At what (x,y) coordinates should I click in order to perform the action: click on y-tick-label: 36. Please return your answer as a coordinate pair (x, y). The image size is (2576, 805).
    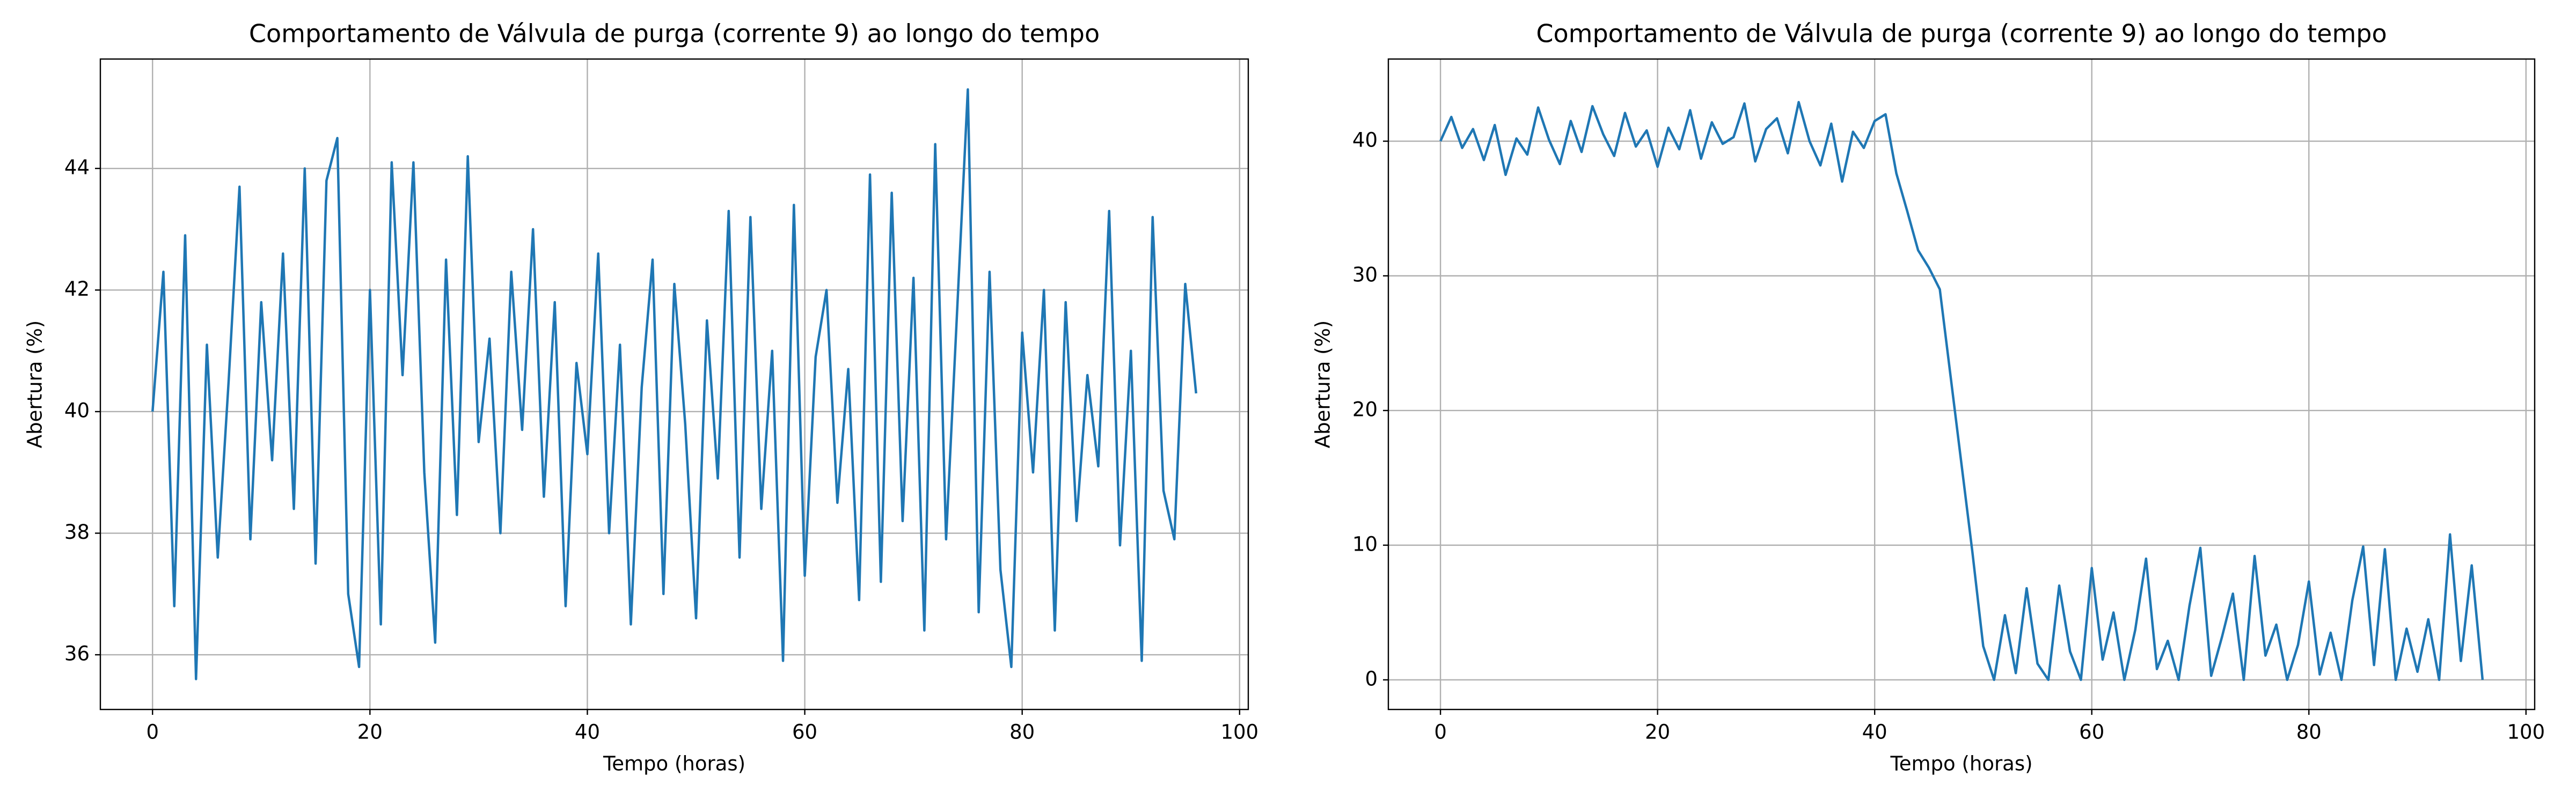
    Looking at the image, I should click on (77, 653).